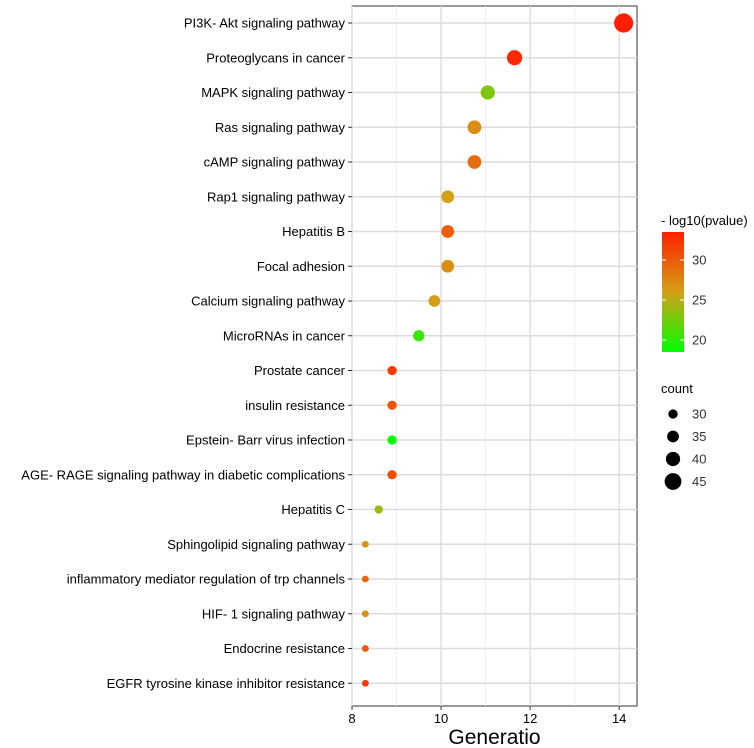  I want to click on y-tick-label: MicroRNAs in cancer, so click(284, 335).